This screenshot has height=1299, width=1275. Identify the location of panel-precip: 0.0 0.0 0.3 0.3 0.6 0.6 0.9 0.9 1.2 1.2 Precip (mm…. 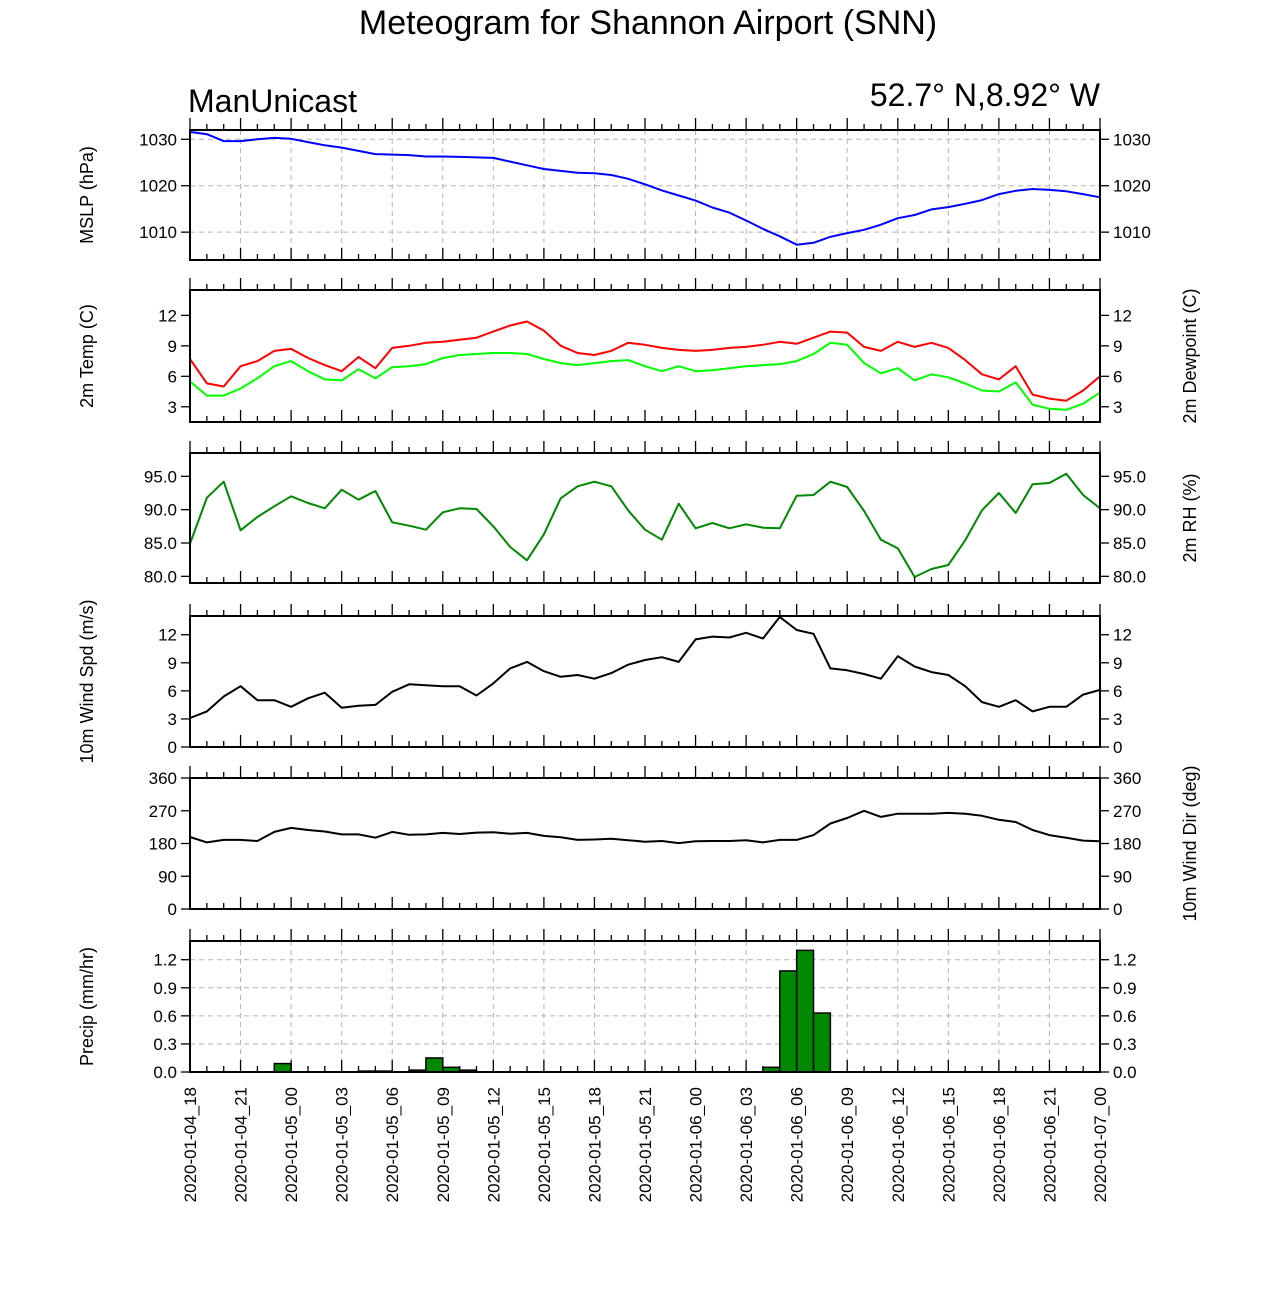
(607, 1005).